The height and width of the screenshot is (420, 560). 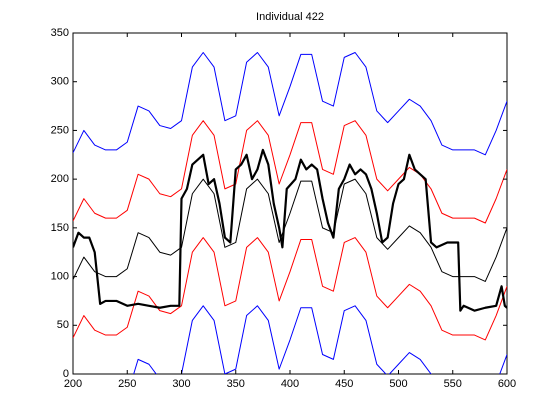 What do you see at coordinates (60, 179) in the screenshot?
I see `y-tick-label: 200` at bounding box center [60, 179].